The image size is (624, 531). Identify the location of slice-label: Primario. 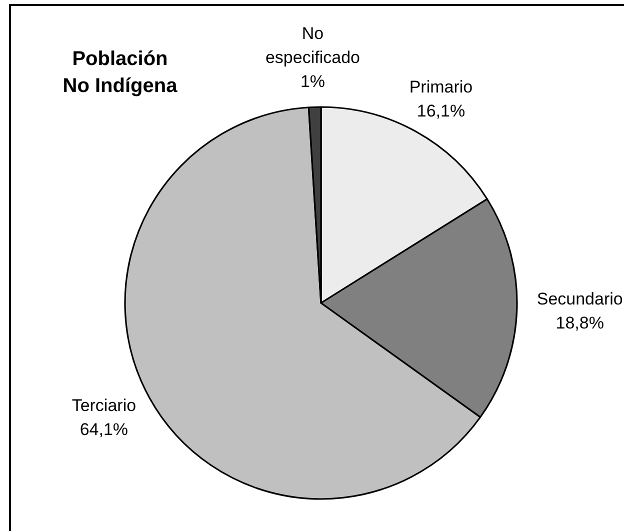
(441, 86).